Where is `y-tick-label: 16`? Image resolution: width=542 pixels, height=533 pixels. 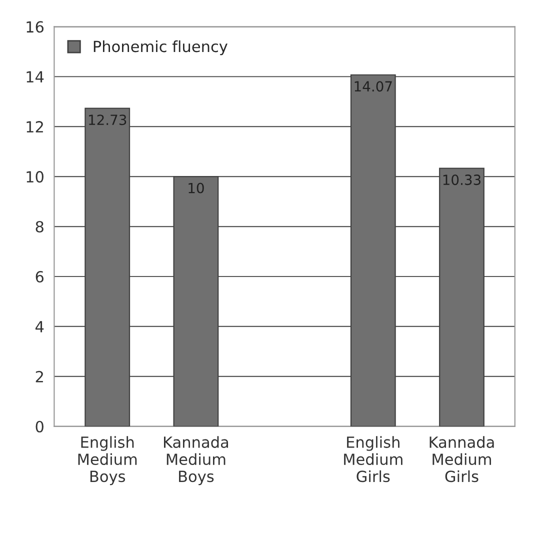 y-tick-label: 16 is located at coordinates (35, 27).